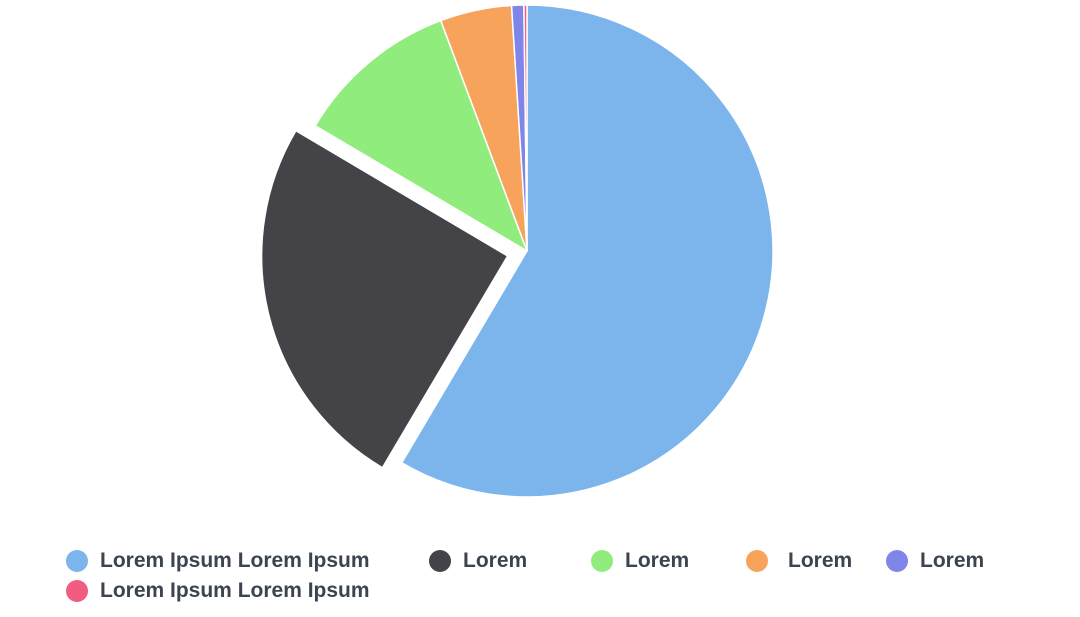 Image resolution: width=1080 pixels, height=617 pixels. Describe the element at coordinates (952, 560) in the screenshot. I see `legend-label-4: Lorem` at that location.